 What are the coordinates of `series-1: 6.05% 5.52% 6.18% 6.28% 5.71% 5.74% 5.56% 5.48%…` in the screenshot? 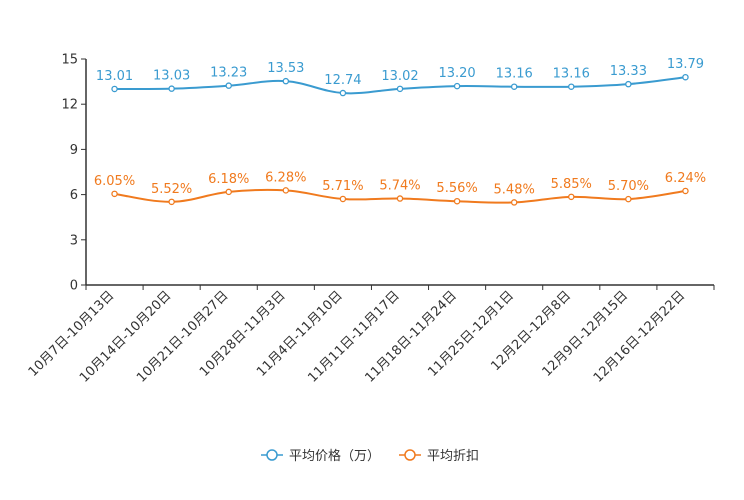 It's located at (400, 188).